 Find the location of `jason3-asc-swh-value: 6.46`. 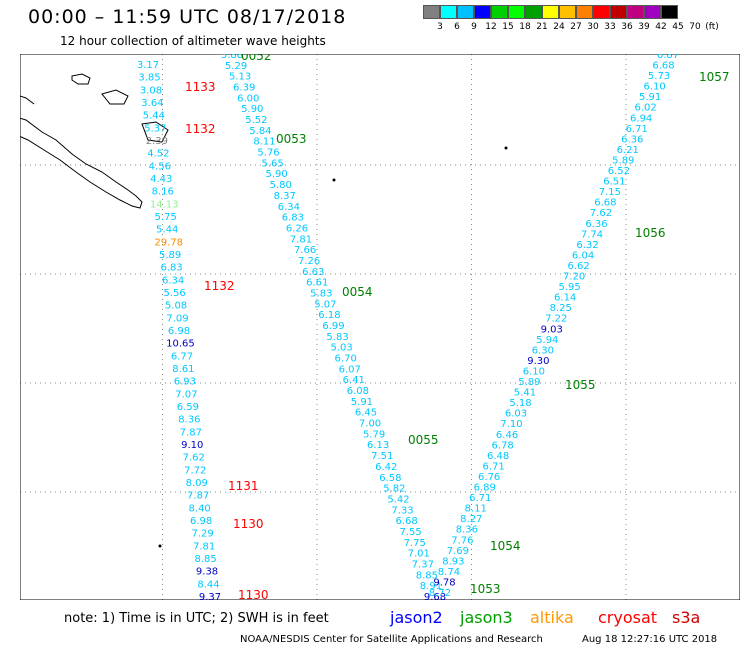

jason3-asc-swh-value: 6.46 is located at coordinates (507, 435).